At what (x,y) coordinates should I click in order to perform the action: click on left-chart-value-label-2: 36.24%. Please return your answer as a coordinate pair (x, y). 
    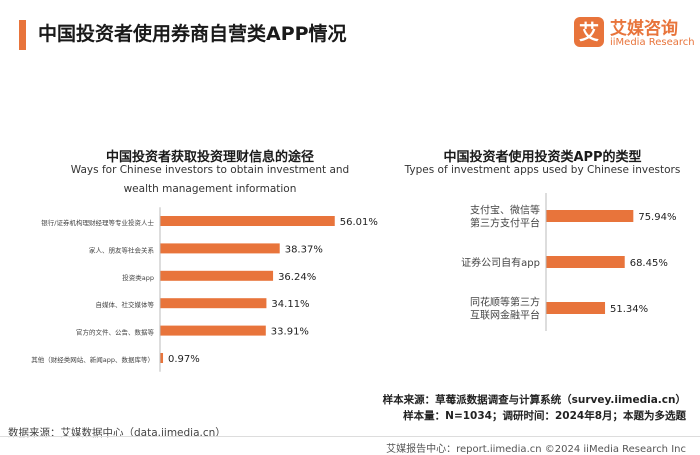
    Looking at the image, I should click on (297, 277).